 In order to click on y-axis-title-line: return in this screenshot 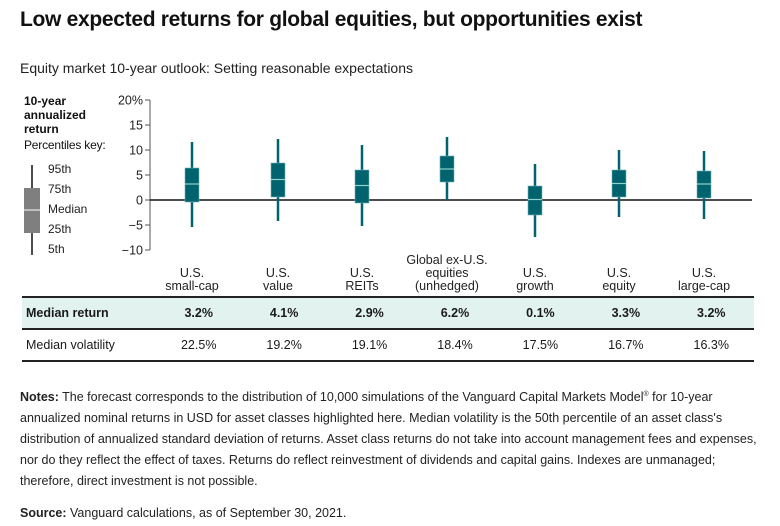, I will do `click(41, 129)`.